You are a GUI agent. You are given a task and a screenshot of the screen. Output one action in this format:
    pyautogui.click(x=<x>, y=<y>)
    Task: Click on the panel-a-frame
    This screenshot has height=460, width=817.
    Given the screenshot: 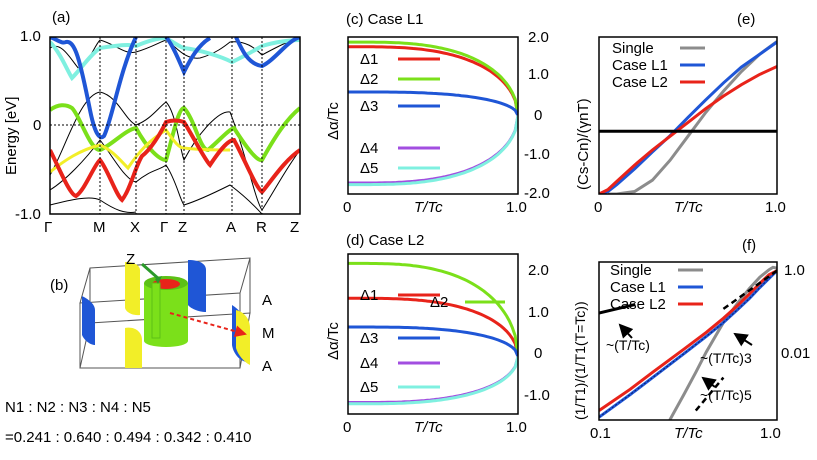 What is the action you would take?
    pyautogui.click(x=175, y=125)
    